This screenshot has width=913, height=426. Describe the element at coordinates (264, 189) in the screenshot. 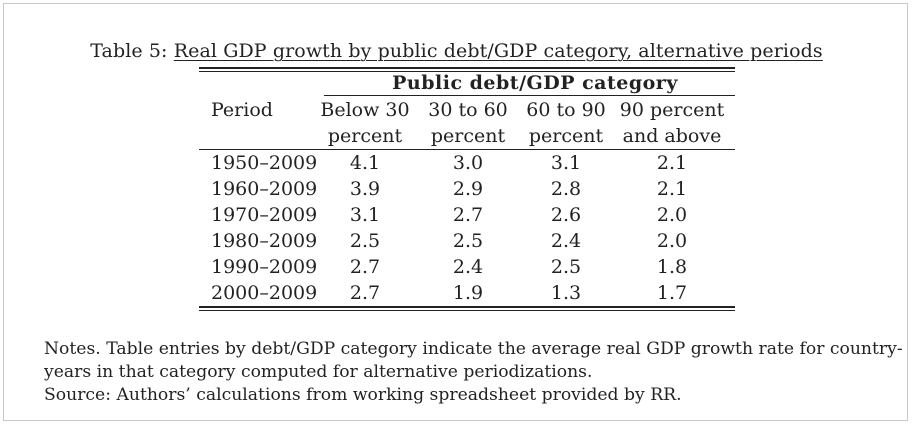

I see `period-cell: 1960–2009` at that location.